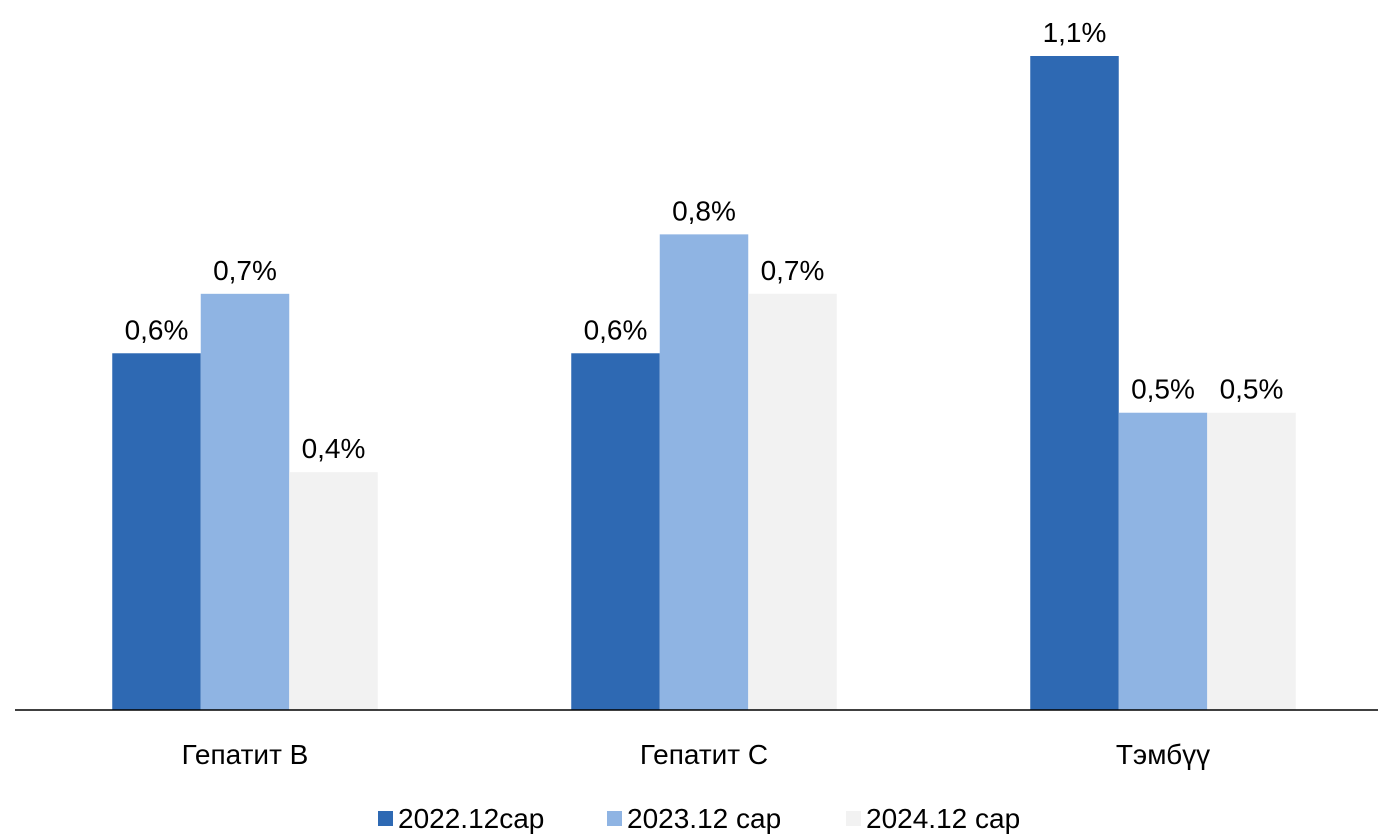 This screenshot has height=834, width=1378. Describe the element at coordinates (943, 818) in the screenshot. I see `legend-label: 2024.12 сар` at that location.